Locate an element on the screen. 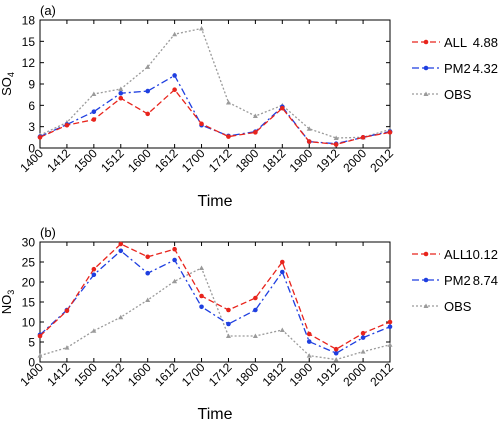  legend-label: OBS is located at coordinates (458, 94).